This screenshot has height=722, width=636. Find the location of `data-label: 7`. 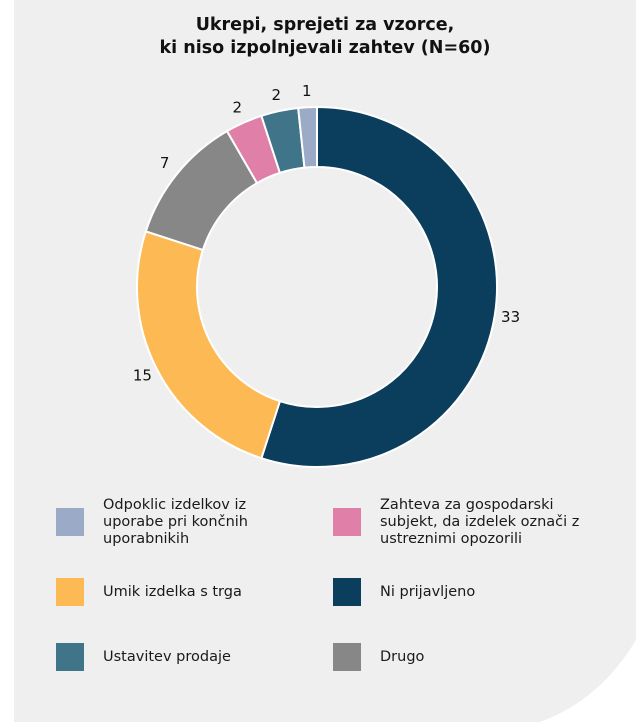

data-label: 7 is located at coordinates (165, 163).